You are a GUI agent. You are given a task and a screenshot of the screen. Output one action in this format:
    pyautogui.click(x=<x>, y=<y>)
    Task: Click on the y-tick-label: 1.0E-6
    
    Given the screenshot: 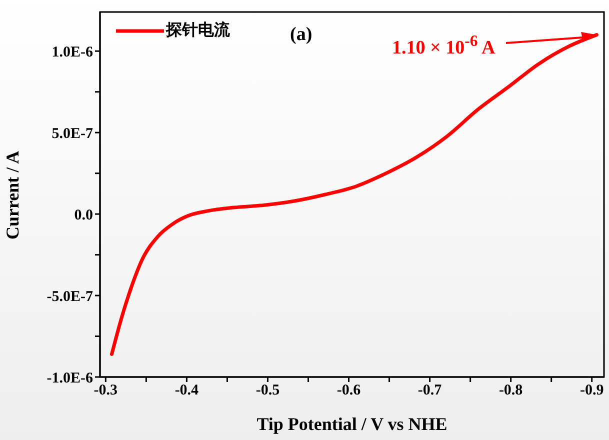 What is the action you would take?
    pyautogui.click(x=73, y=52)
    